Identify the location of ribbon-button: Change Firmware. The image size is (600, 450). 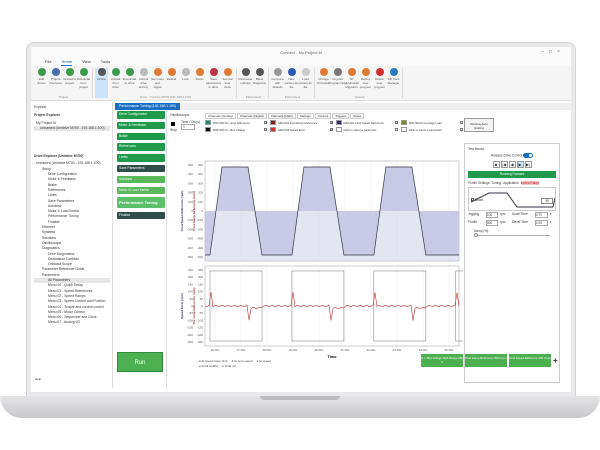
(323, 83).